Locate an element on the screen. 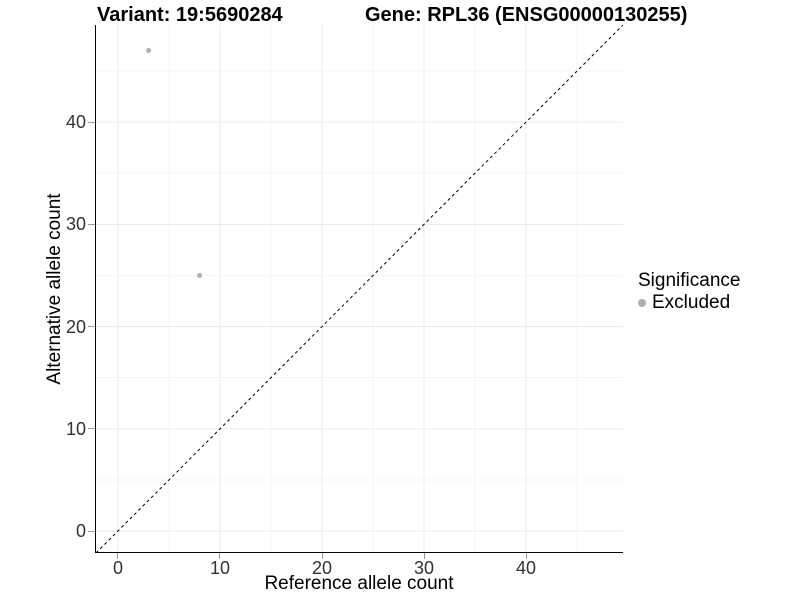  x-tick-label: 10 is located at coordinates (219, 568).